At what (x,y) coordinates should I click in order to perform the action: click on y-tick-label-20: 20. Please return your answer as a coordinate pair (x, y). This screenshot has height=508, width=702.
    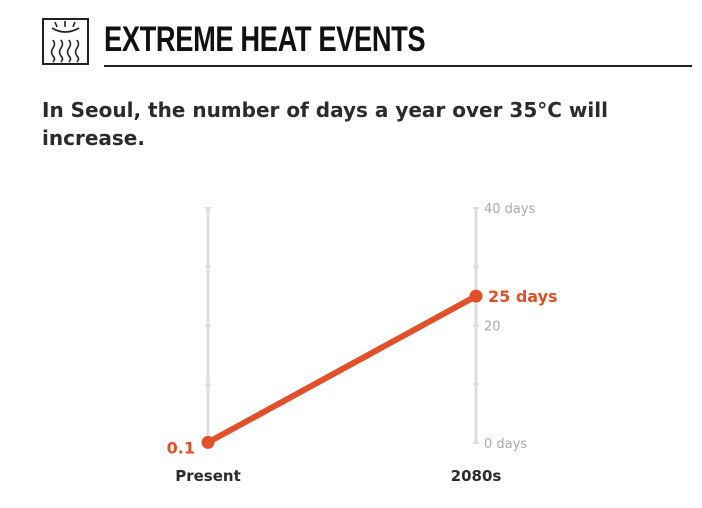
    Looking at the image, I should click on (492, 327).